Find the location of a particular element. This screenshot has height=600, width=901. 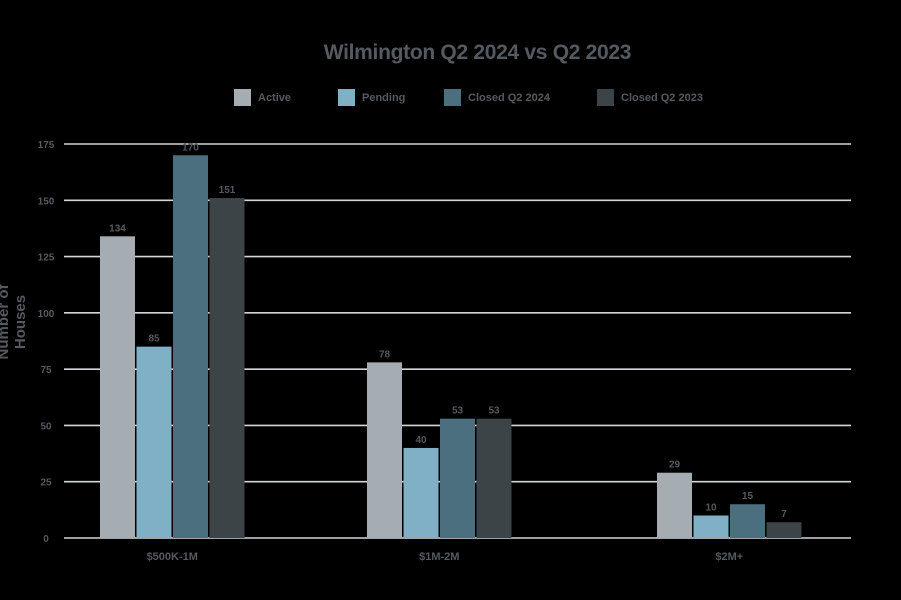

legend-item-active: Active is located at coordinates (262, 97).